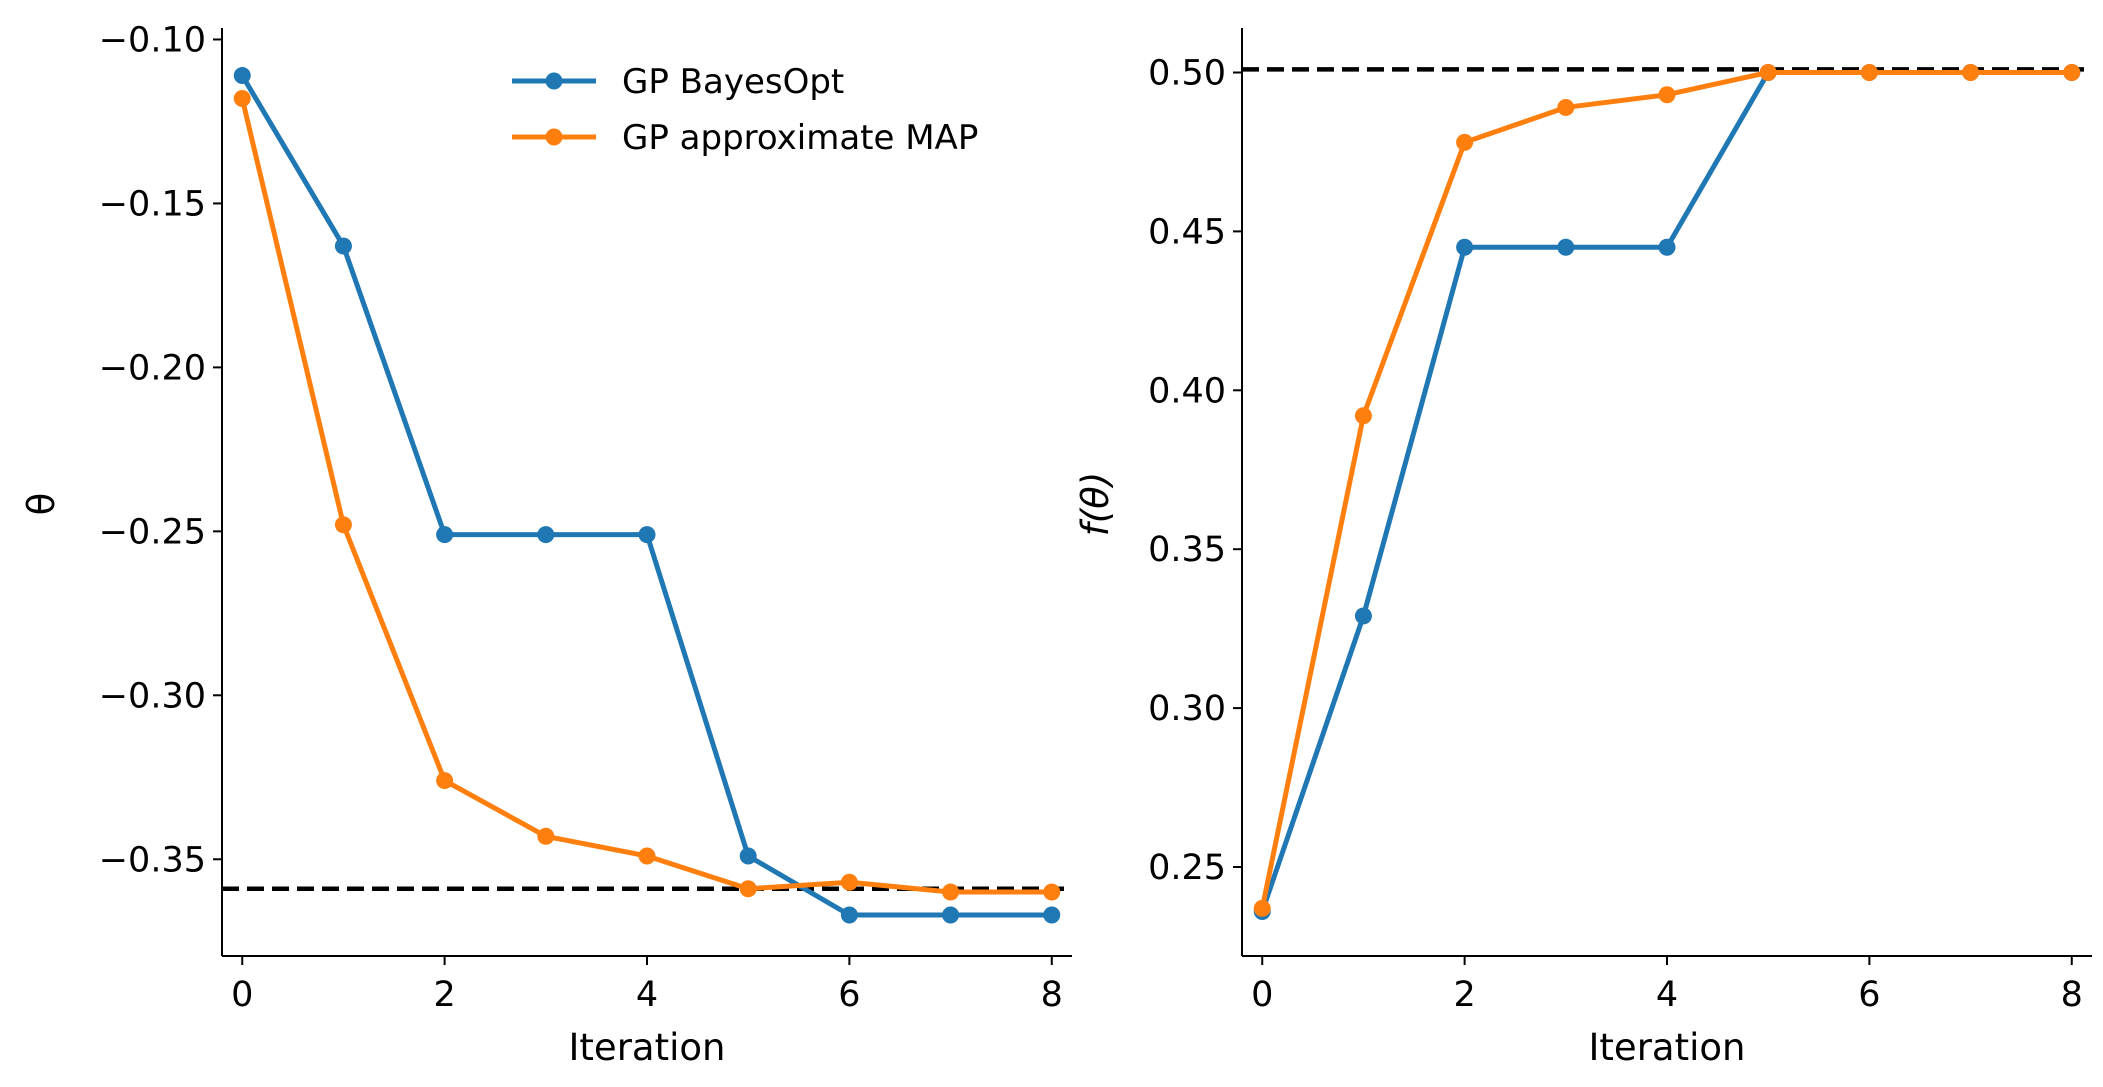  Describe the element at coordinates (1187, 73) in the screenshot. I see `y-tick-label: 0.50` at that location.